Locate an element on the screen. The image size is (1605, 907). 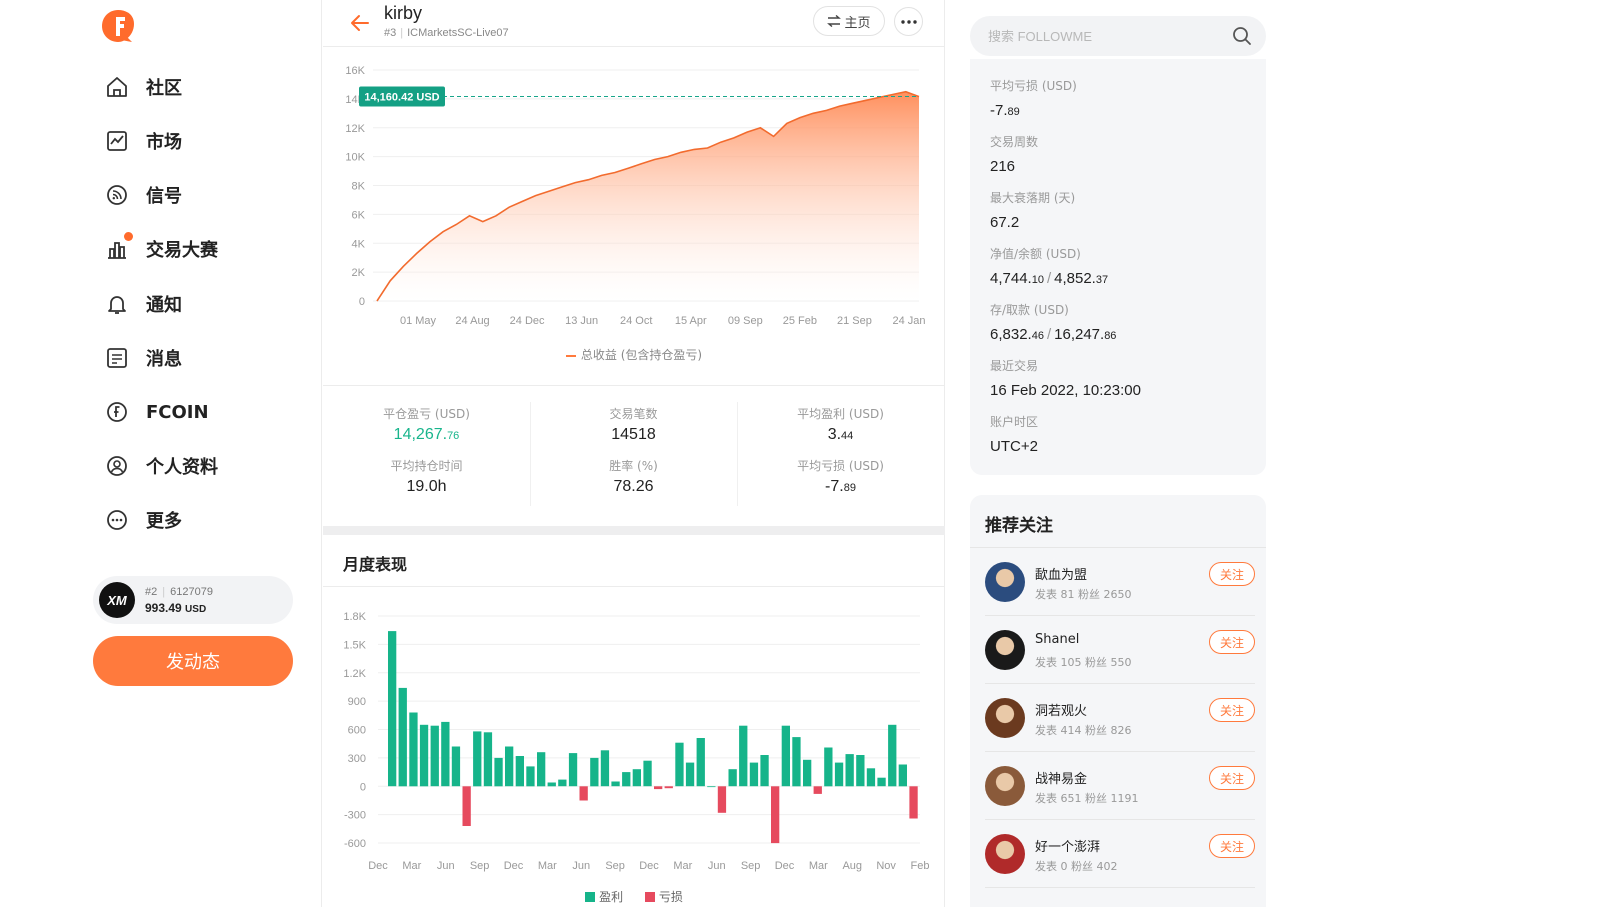
stat-value-main: 3. is located at coordinates (834, 434).